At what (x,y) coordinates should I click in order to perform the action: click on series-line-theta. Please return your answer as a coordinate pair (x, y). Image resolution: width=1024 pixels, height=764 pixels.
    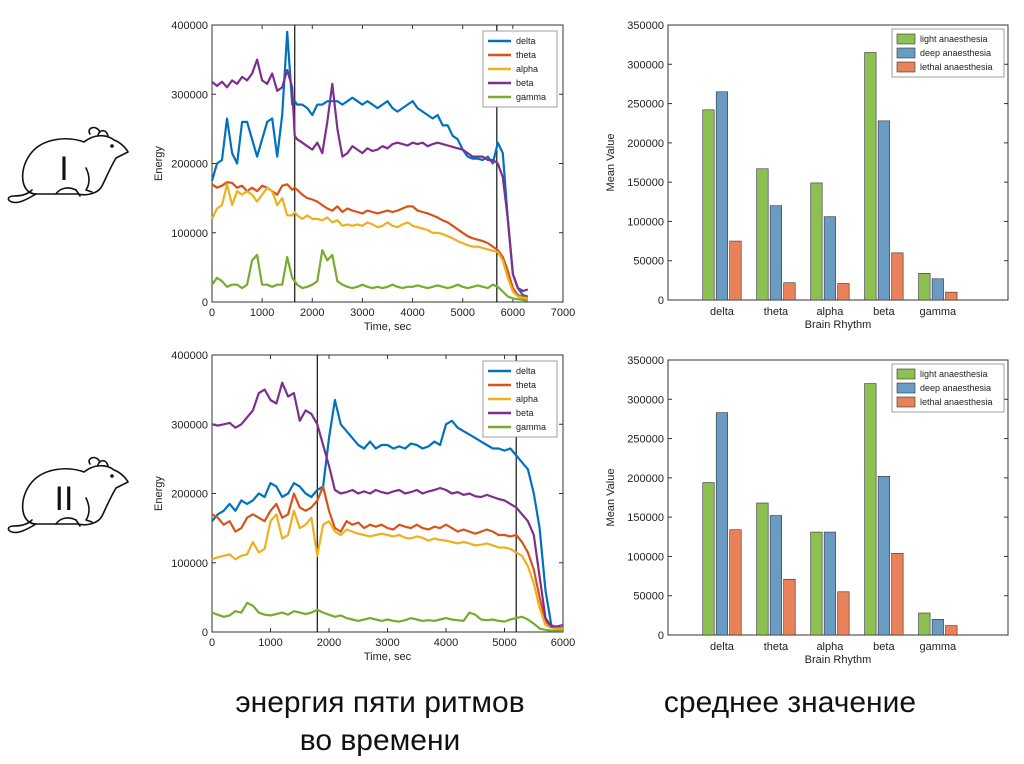
    Looking at the image, I should click on (387, 557).